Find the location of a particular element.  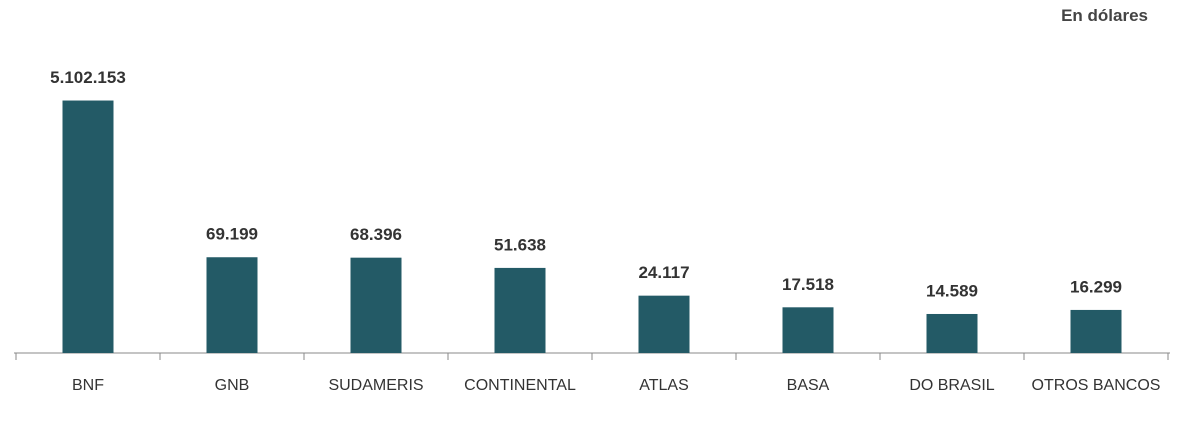

value-label: 16.299 is located at coordinates (1096, 286).